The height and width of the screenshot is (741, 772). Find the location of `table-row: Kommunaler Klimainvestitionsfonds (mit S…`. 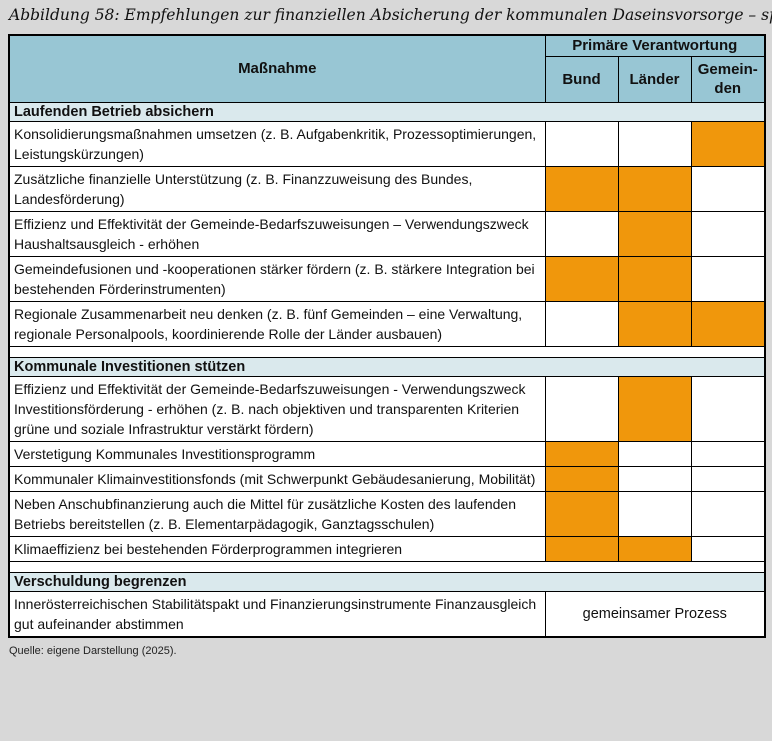

table-row: Kommunaler Klimainvestitionsfonds (mit S… is located at coordinates (387, 478).